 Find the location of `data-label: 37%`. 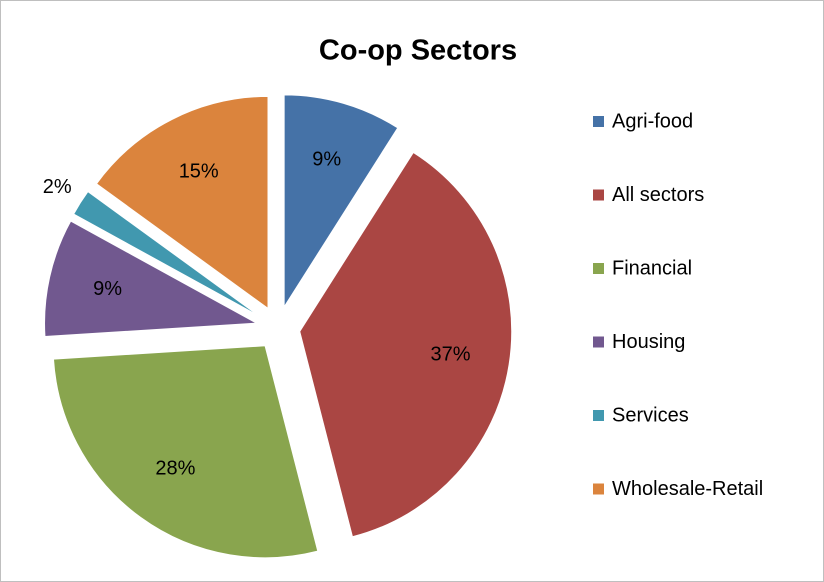

data-label: 37% is located at coordinates (450, 355).